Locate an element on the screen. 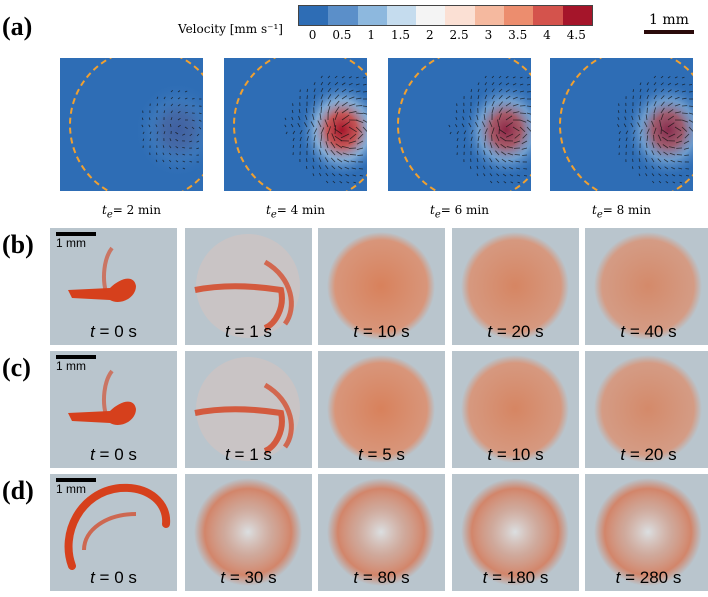 The height and width of the screenshot is (597, 708). colorbar-tick-label: 4.5 is located at coordinates (576, 35).